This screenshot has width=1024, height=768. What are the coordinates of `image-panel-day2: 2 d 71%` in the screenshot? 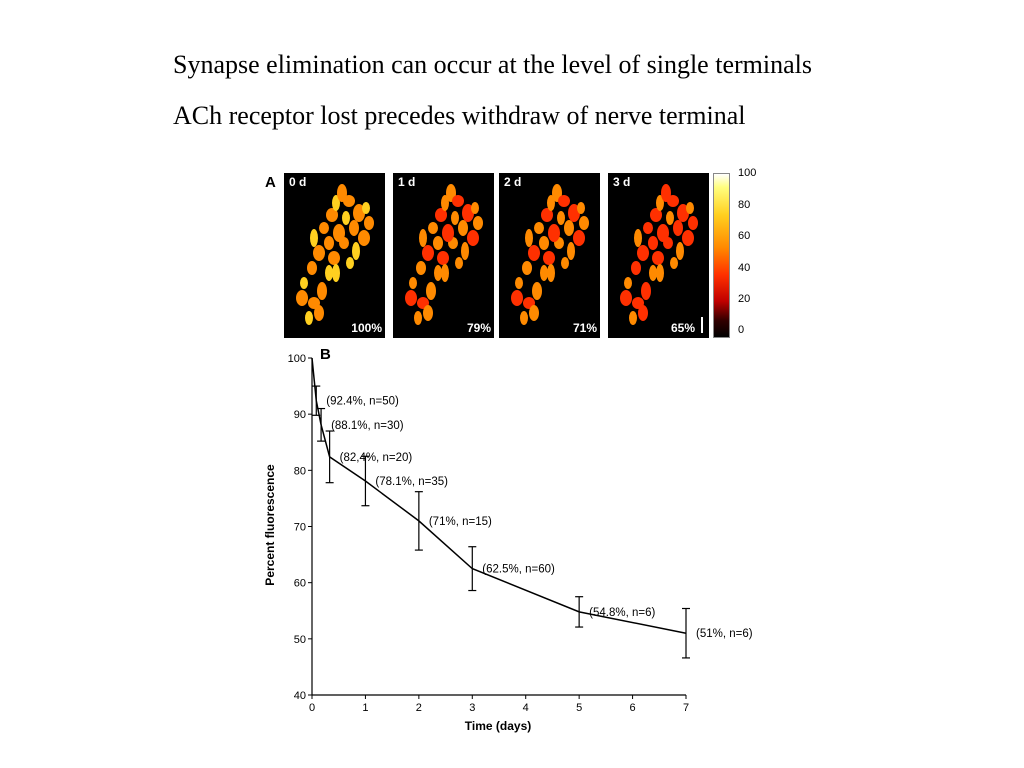 It's located at (549, 255).